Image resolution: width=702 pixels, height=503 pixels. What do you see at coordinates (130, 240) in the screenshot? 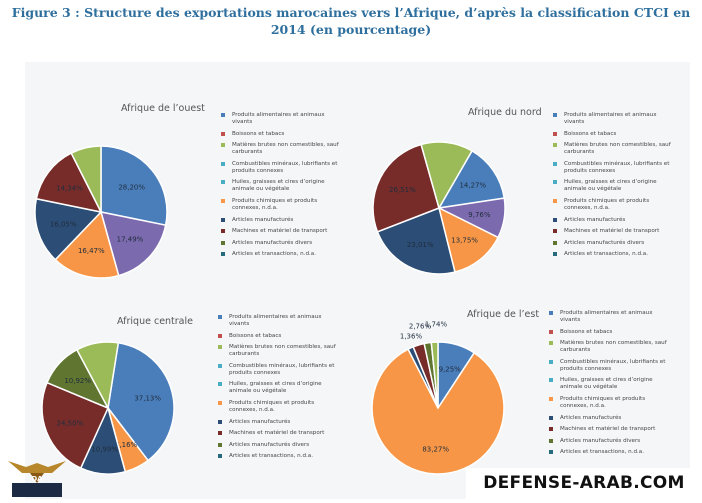
I see `pie-slice-label: 17,49%` at bounding box center [130, 240].